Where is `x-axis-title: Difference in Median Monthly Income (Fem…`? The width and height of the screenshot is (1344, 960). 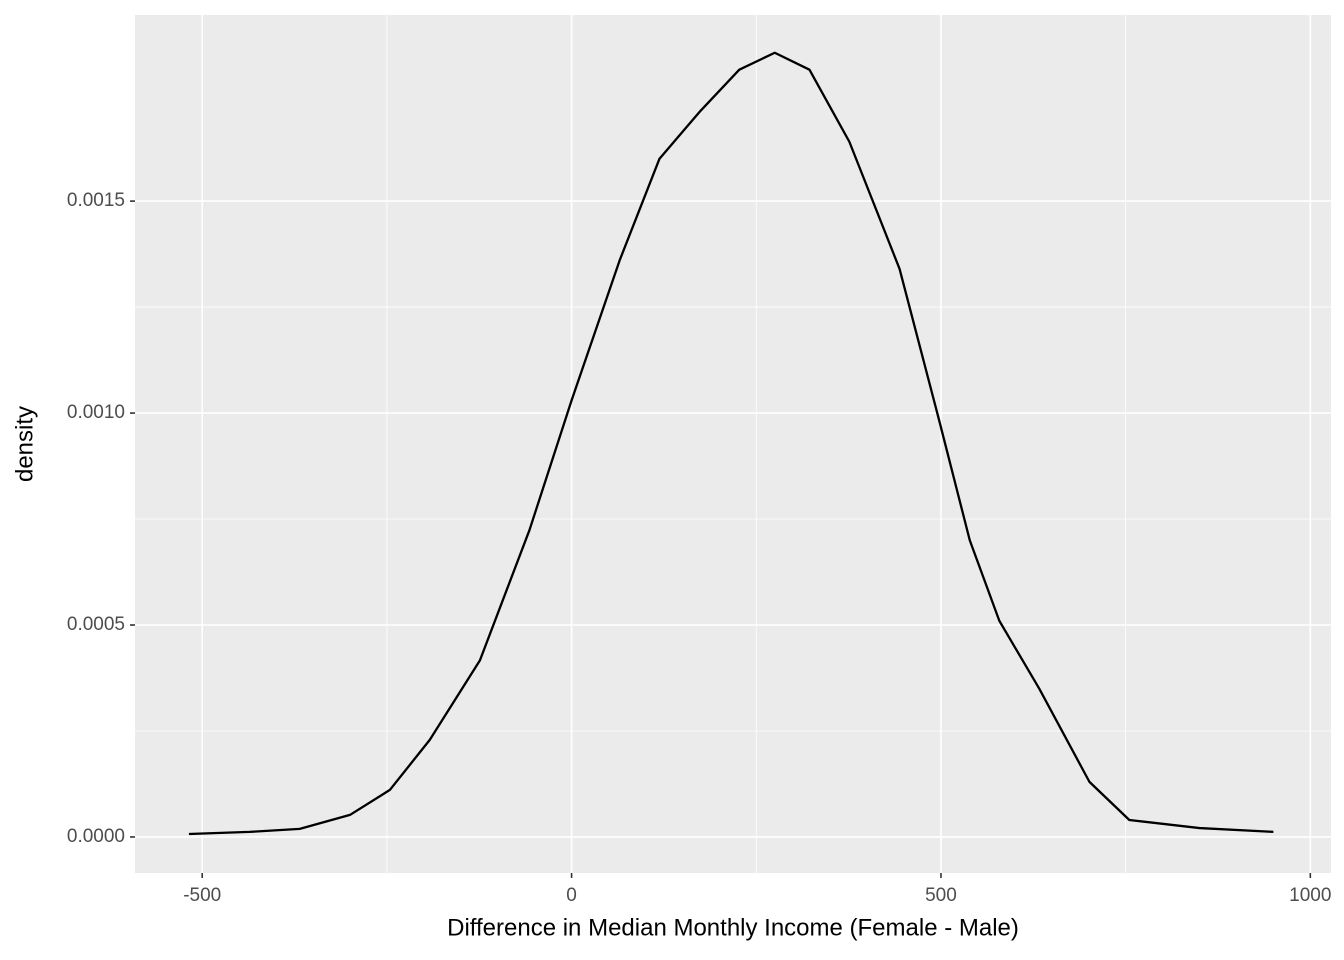
x-axis-title: Difference in Median Monthly Income (Fem… is located at coordinates (733, 927).